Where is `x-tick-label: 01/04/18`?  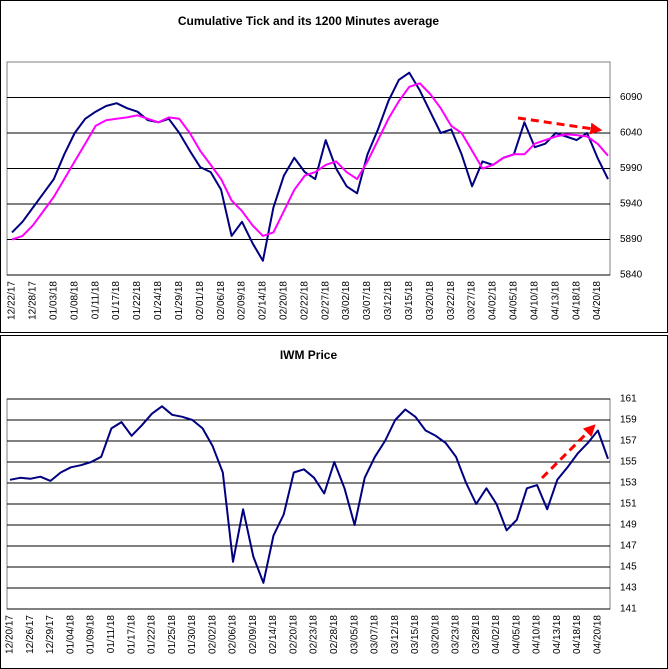 x-tick-label: 01/04/18 is located at coordinates (70, 634).